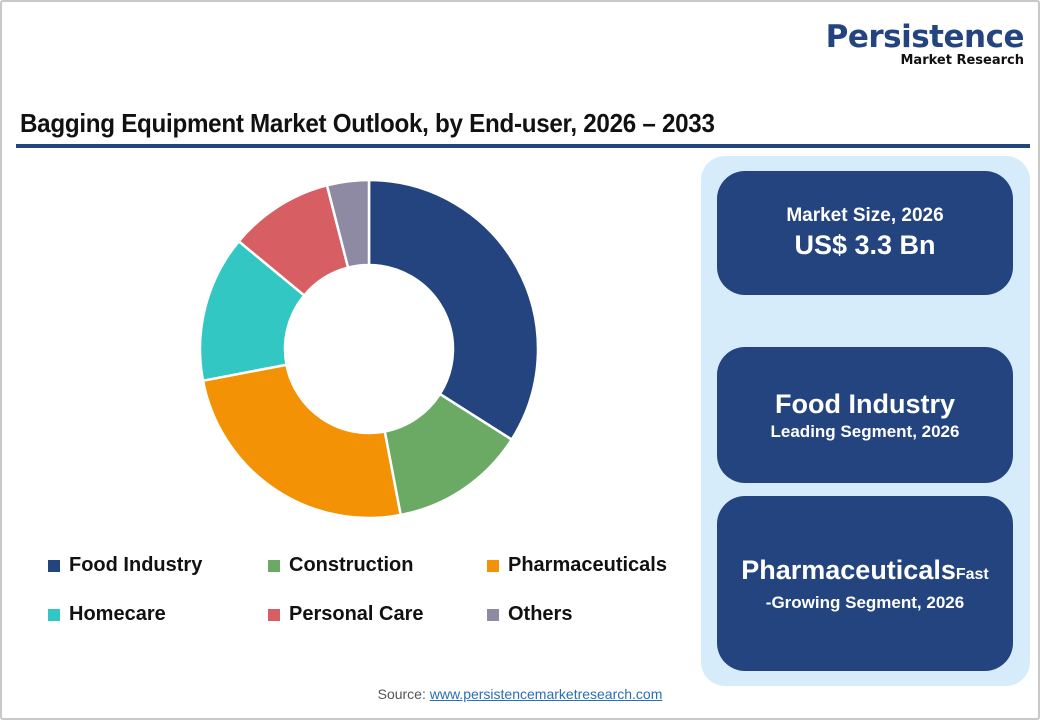 The width and height of the screenshot is (1040, 720). I want to click on legend-item-construction: Construction, so click(340, 565).